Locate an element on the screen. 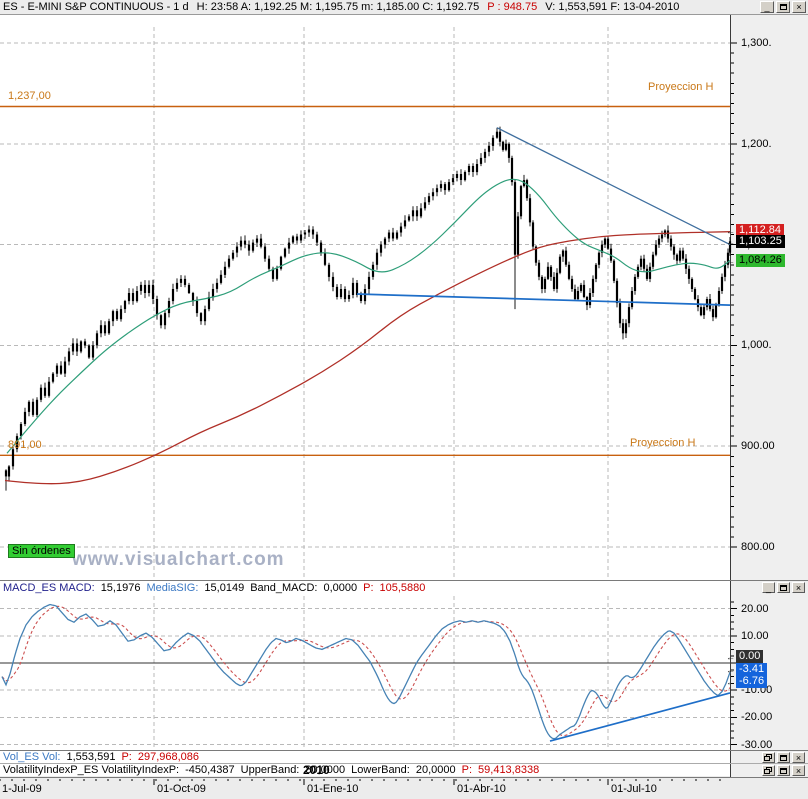  ma-long-value-mark: ← 1,112.84 is located at coordinates (755, 230).